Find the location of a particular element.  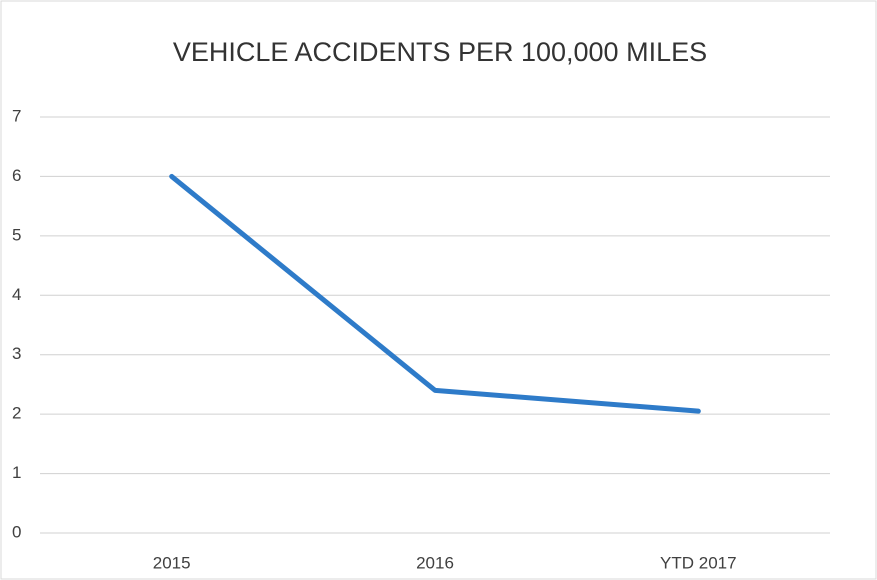

y-tick-label: 5 is located at coordinates (16, 234).